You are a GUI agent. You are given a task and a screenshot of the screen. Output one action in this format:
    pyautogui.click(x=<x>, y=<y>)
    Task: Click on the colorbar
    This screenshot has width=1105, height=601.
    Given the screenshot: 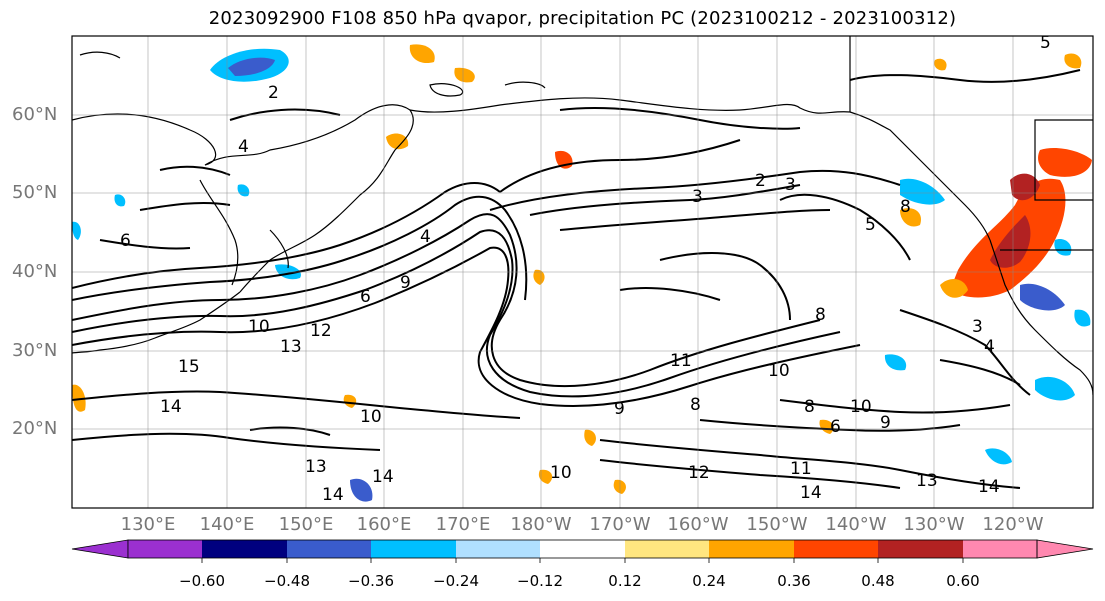 What is the action you would take?
    pyautogui.click(x=582, y=551)
    